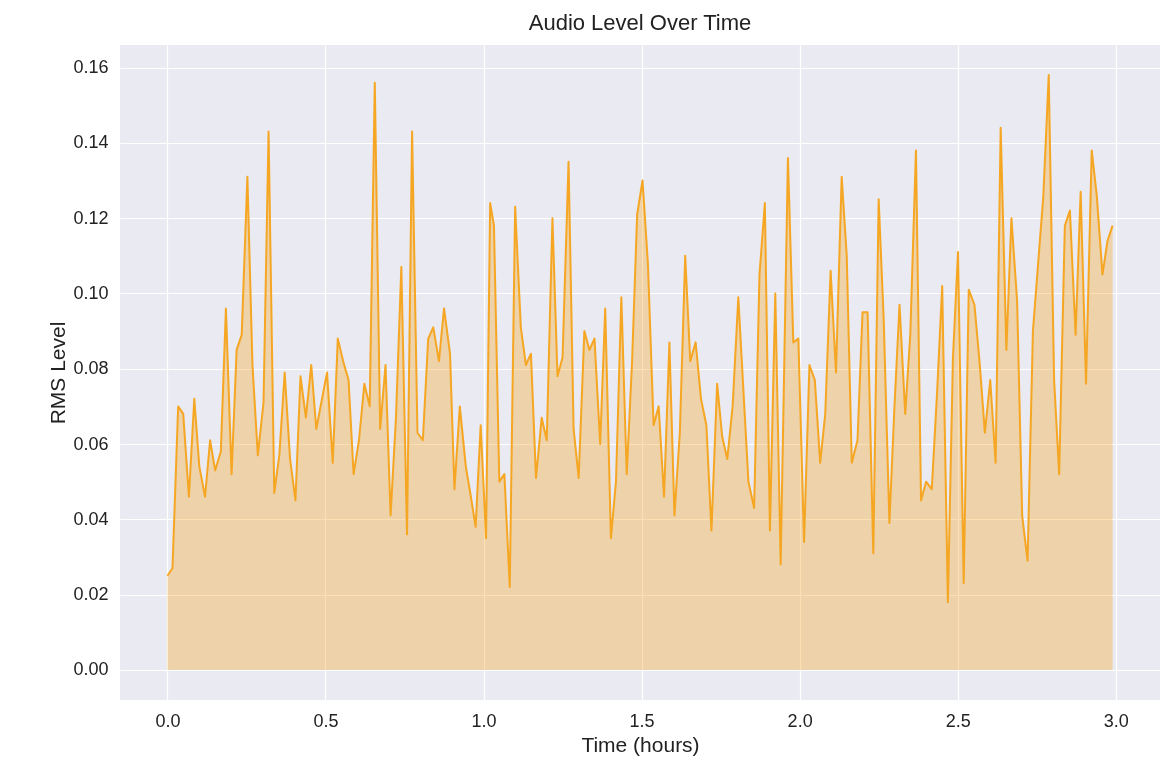 The width and height of the screenshot is (1168, 772). Describe the element at coordinates (91, 594) in the screenshot. I see `y-tick-label: 0.02` at that location.